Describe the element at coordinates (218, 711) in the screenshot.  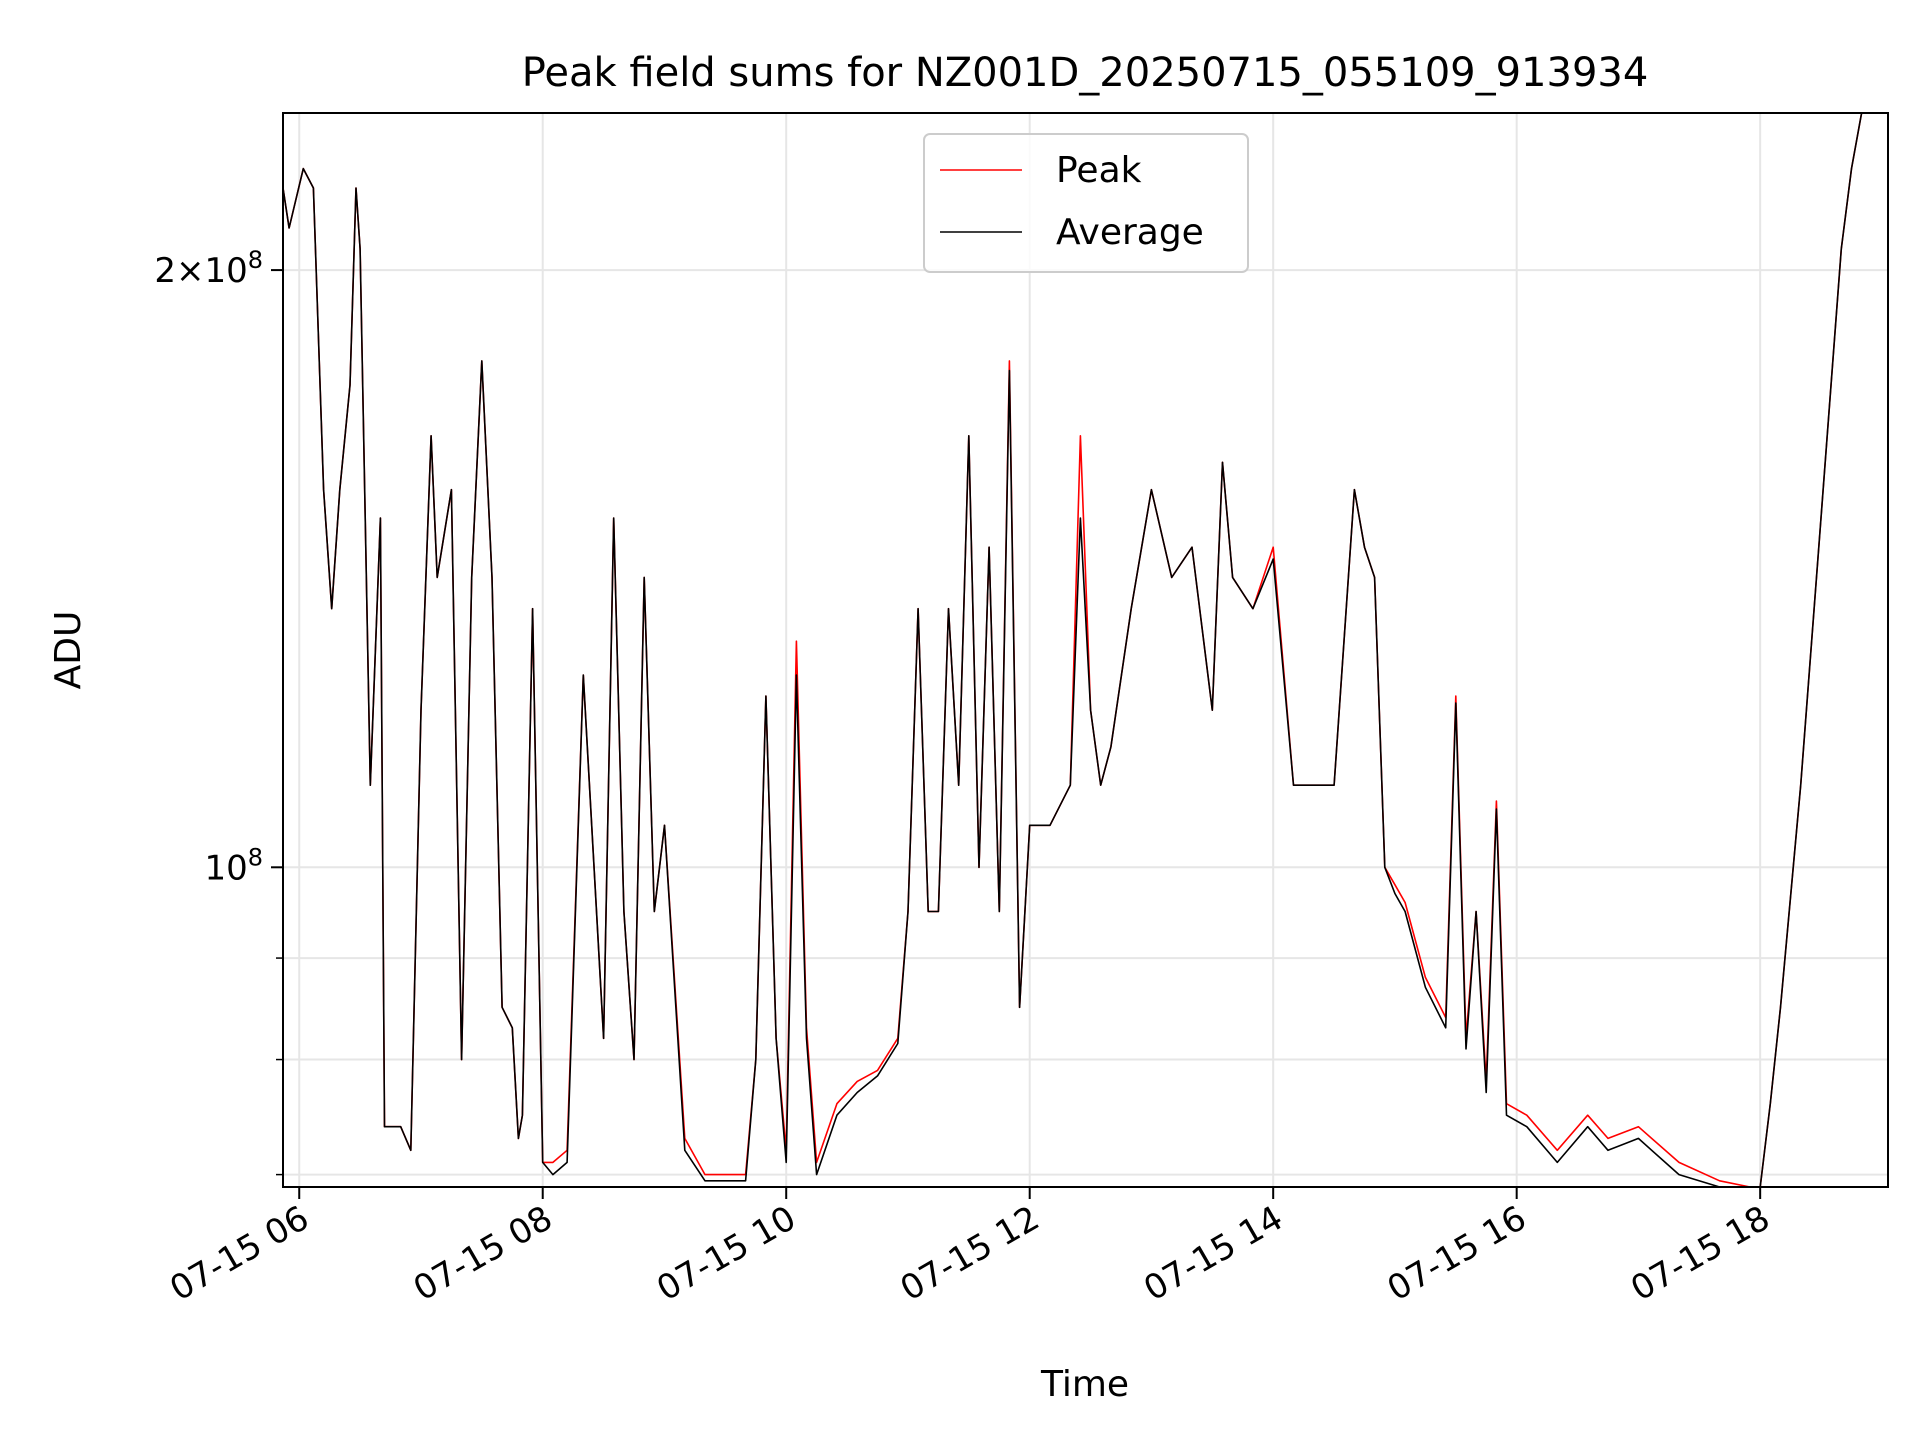
I see `y-axis: 108 2×108` at that location.